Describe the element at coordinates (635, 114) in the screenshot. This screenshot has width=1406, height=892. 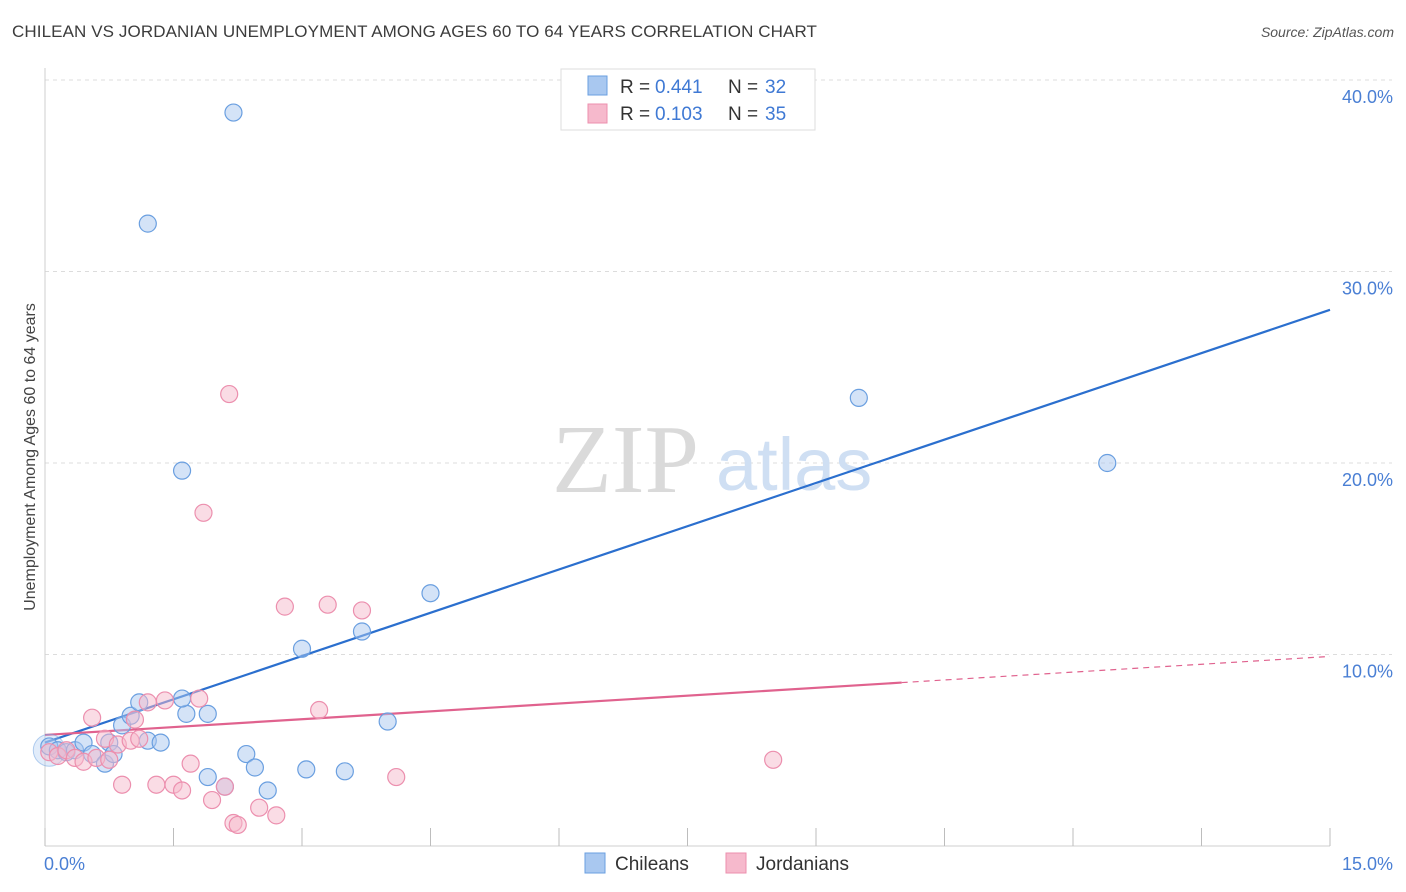
I see `legend-r-label-jordanians: R =` at that location.